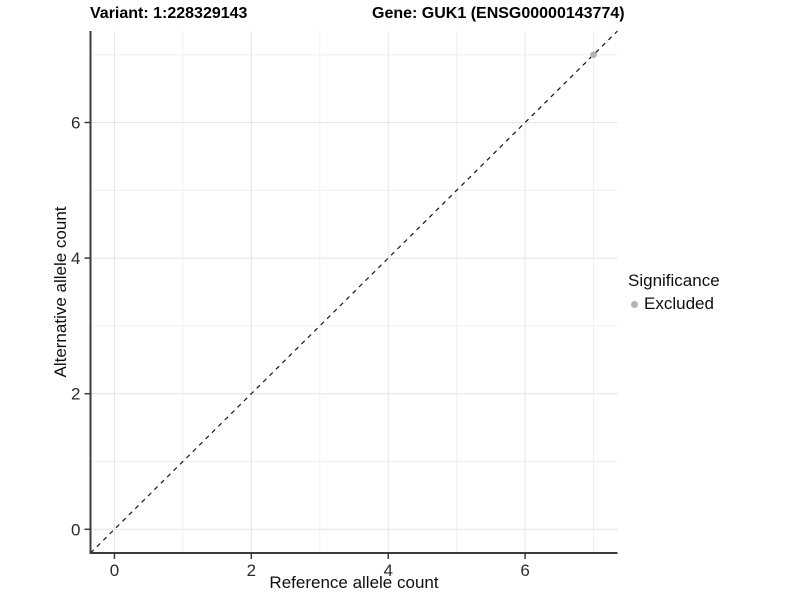  Describe the element at coordinates (75, 394) in the screenshot. I see `y-tick-label: 2` at that location.